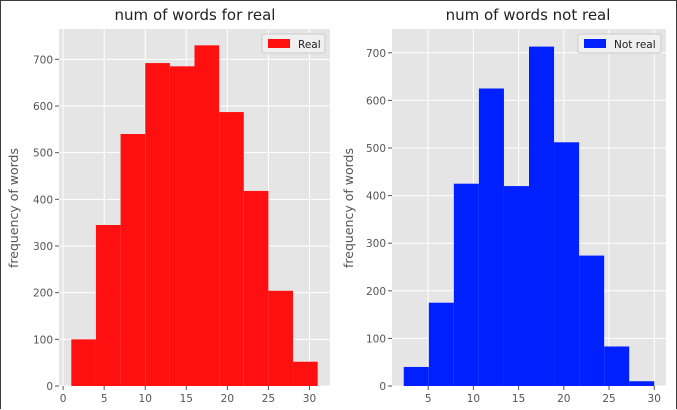 The height and width of the screenshot is (410, 677). I want to click on legend-real: Real, so click(293, 43).